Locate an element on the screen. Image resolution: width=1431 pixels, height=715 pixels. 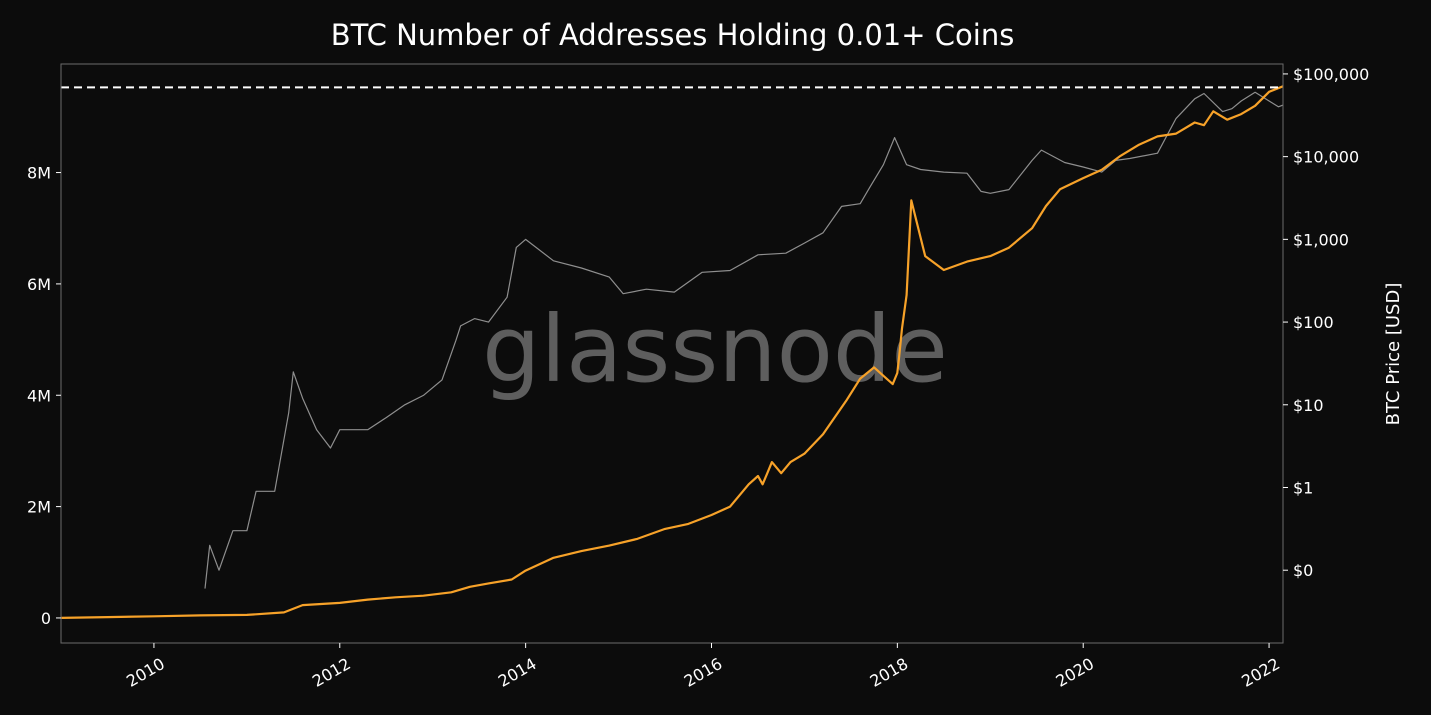
x-tick-label: 2016 is located at coordinates (703, 672).